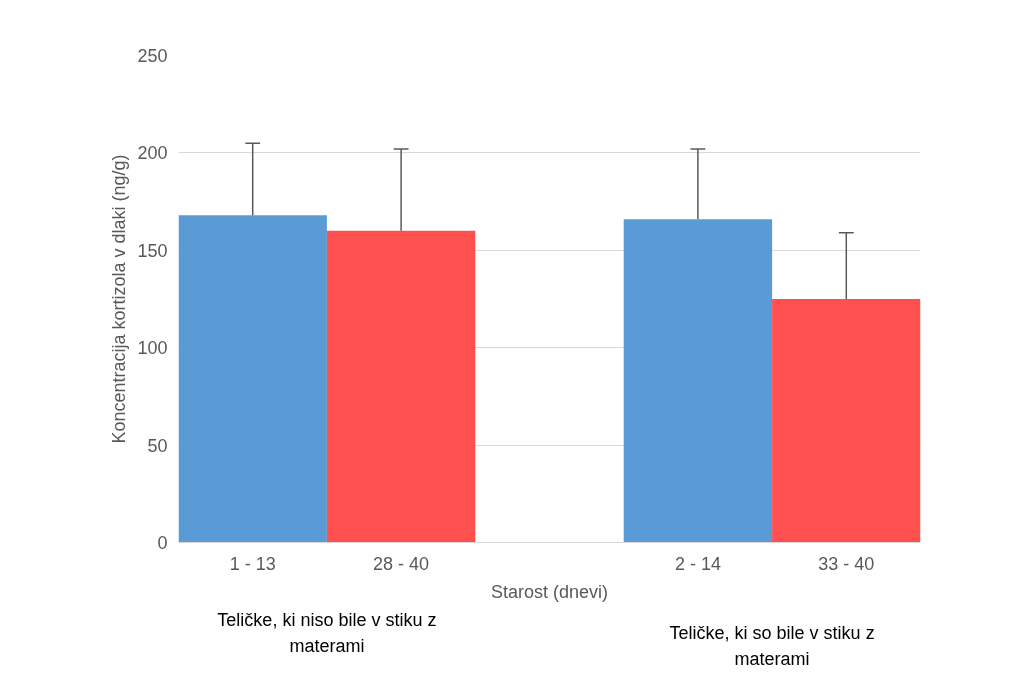 The image size is (1011, 698). I want to click on y-tick-label: 250, so click(152, 56).